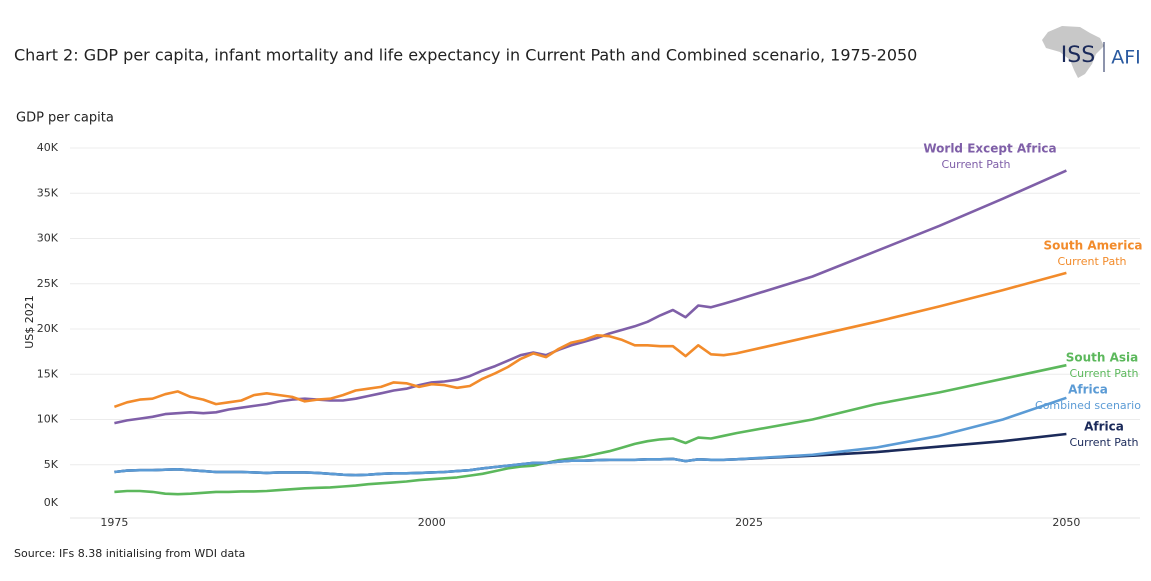  What do you see at coordinates (48, 419) in the screenshot?
I see `y-tick-label: 10K` at bounding box center [48, 419].